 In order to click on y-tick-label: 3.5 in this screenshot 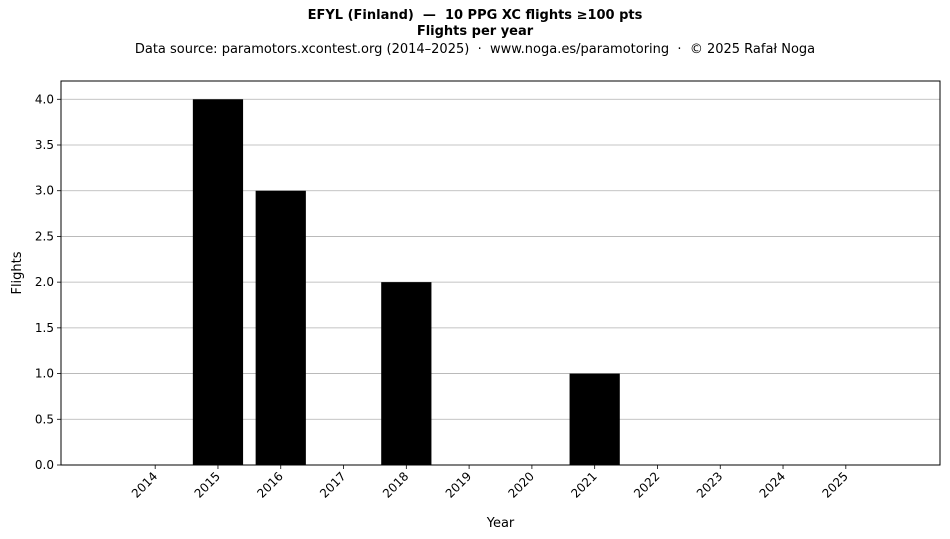, I will do `click(44, 145)`.